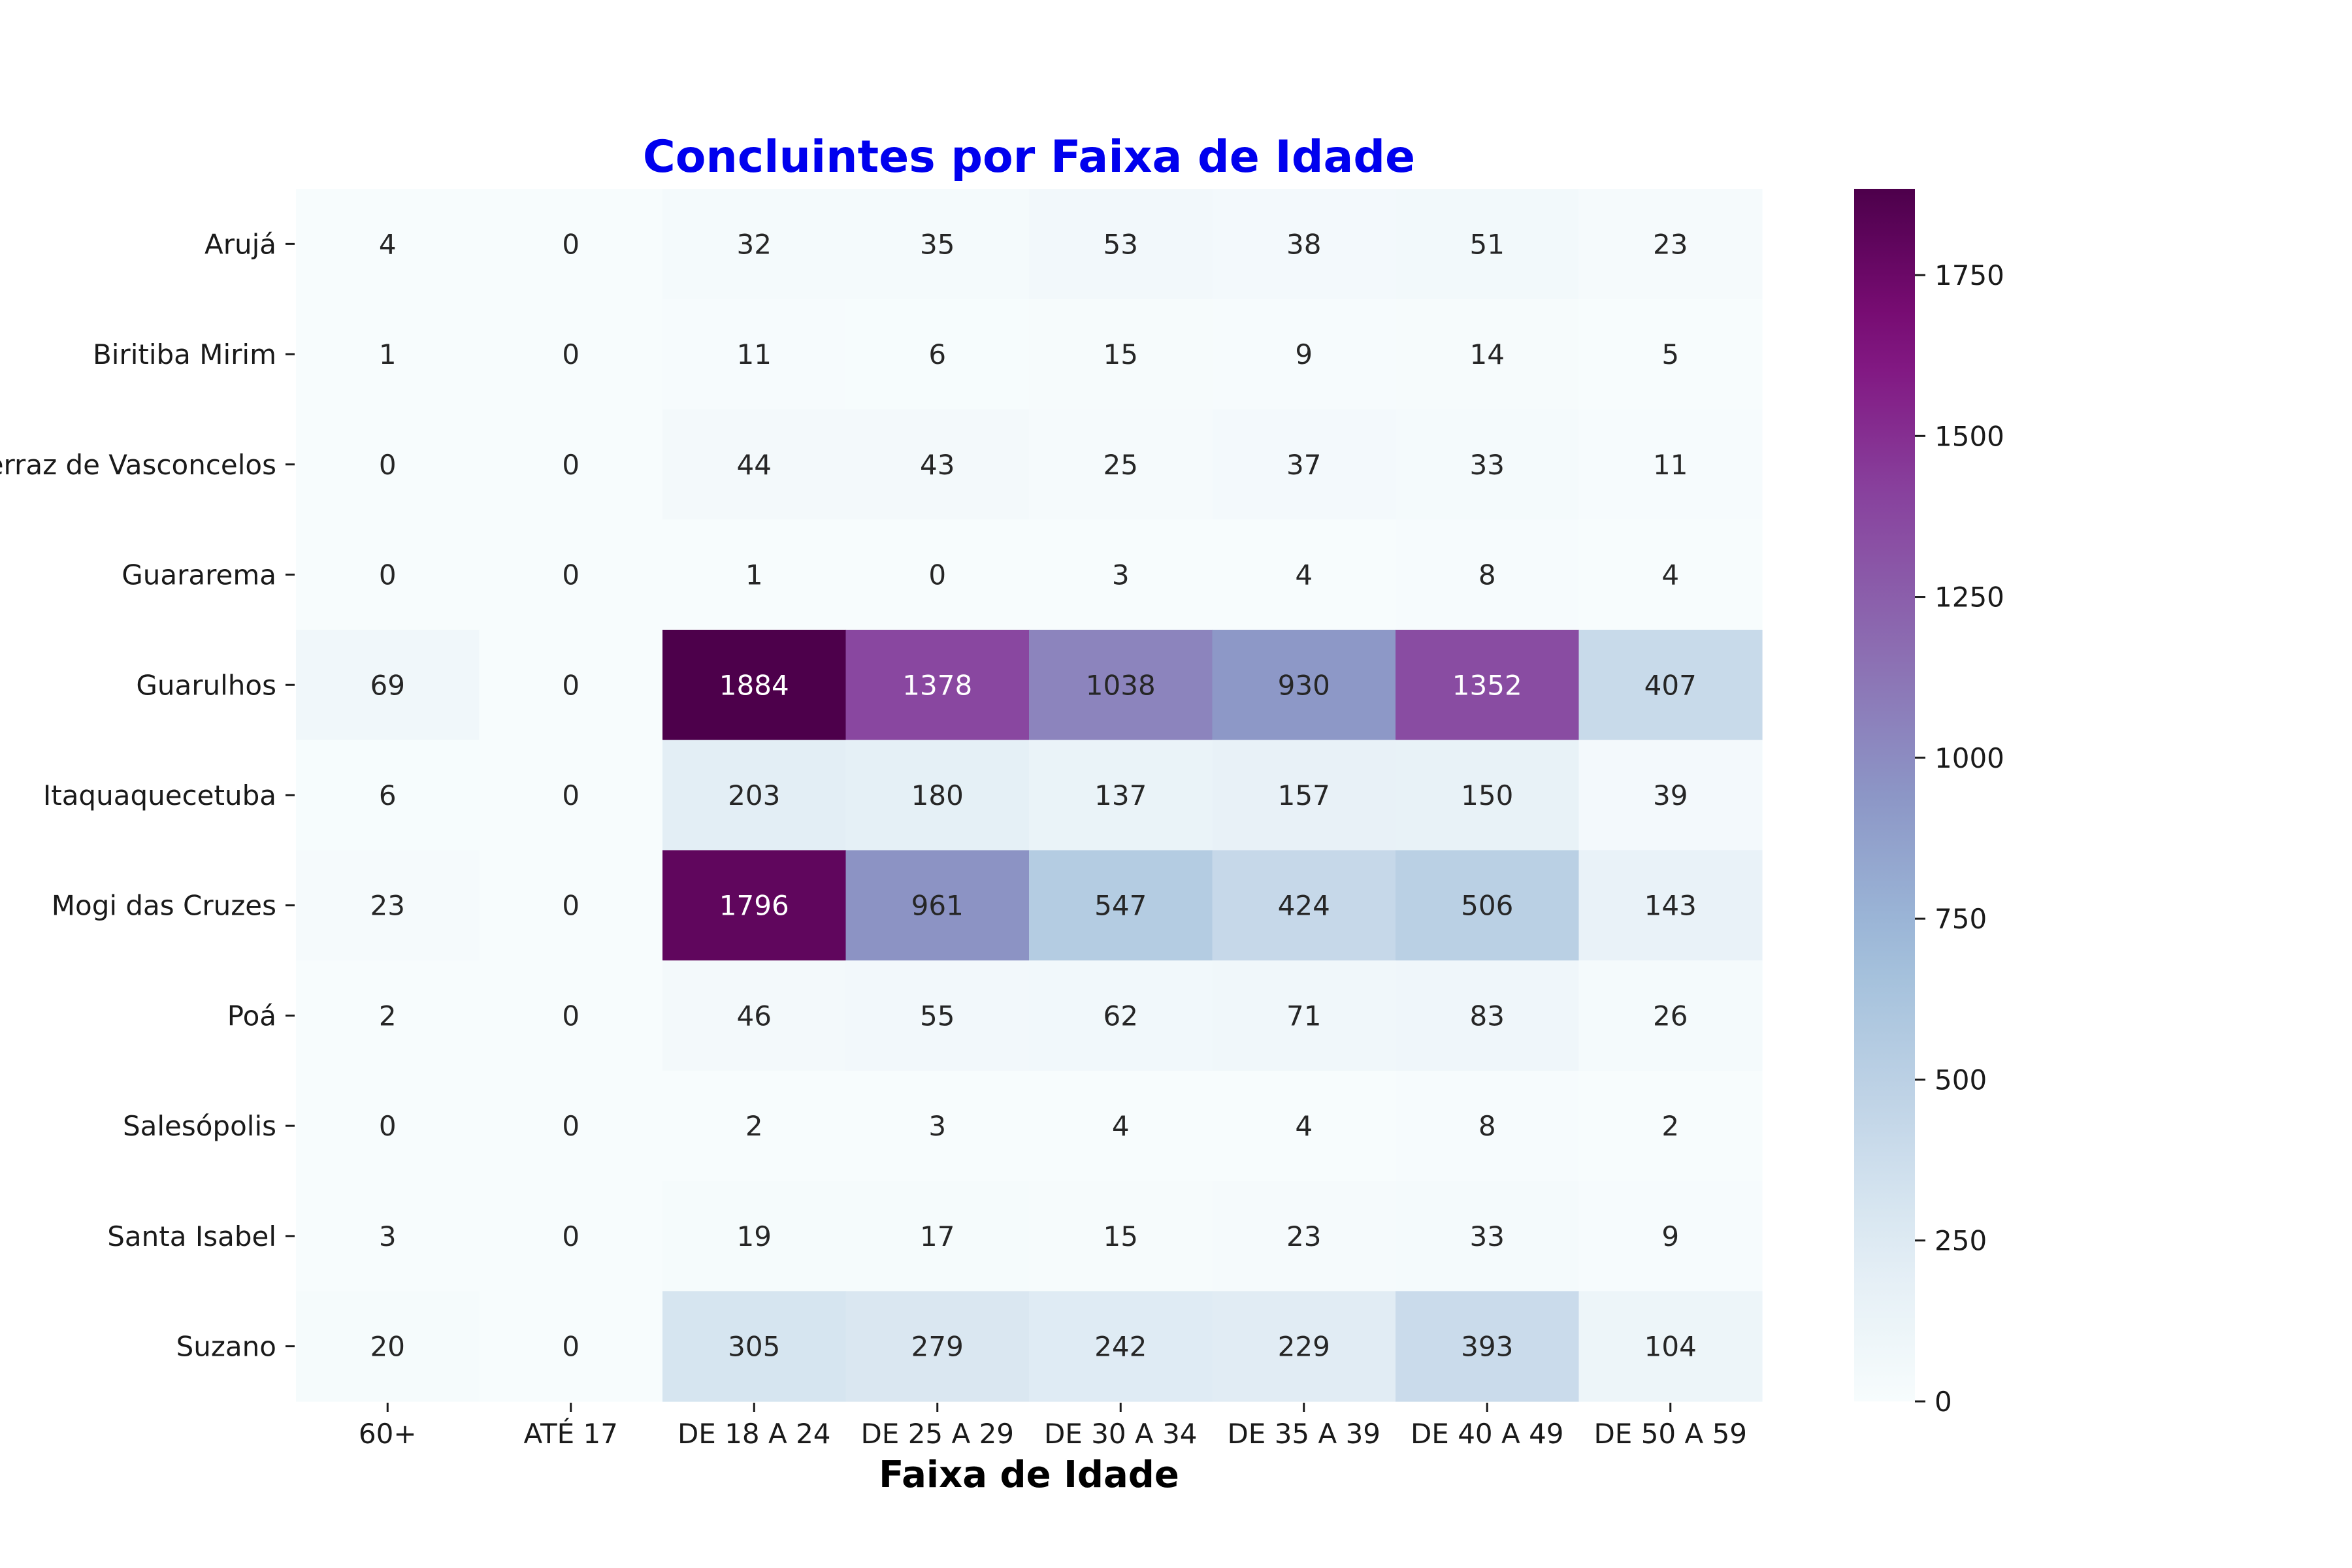 The image size is (2352, 1568). I want to click on cell-value-label: 6, so click(388, 795).